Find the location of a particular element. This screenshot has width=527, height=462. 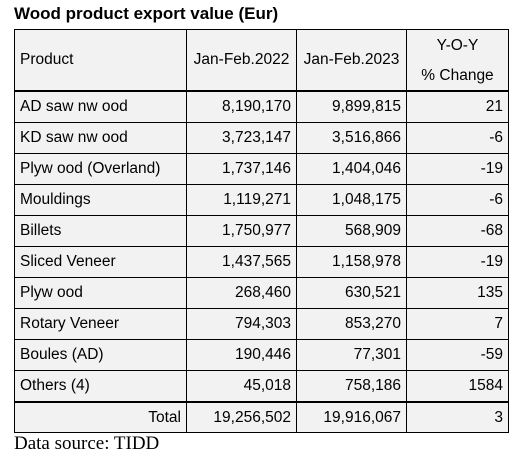

jan-feb-2022-cell: 268,460 is located at coordinates (241, 293).